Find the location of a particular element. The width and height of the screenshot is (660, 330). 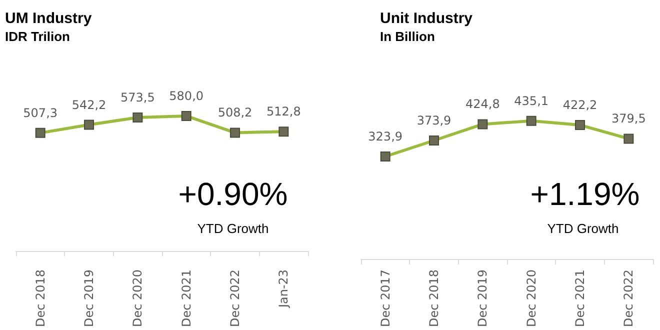

chart-title: Unit Industry is located at coordinates (427, 18).